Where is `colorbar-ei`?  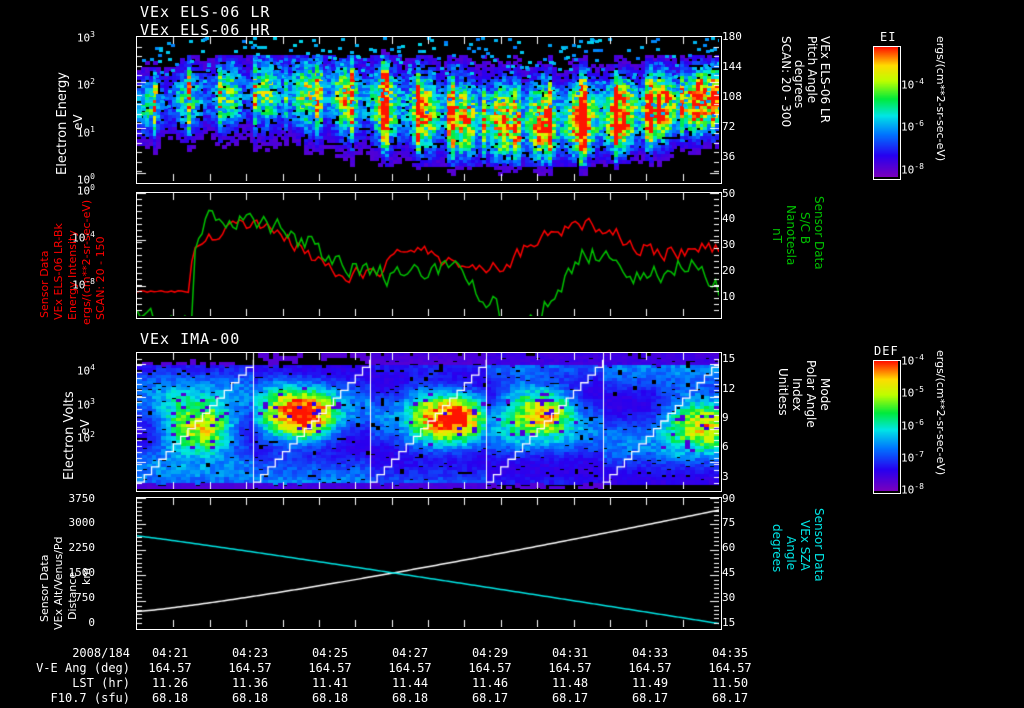
colorbar-ei is located at coordinates (887, 113).